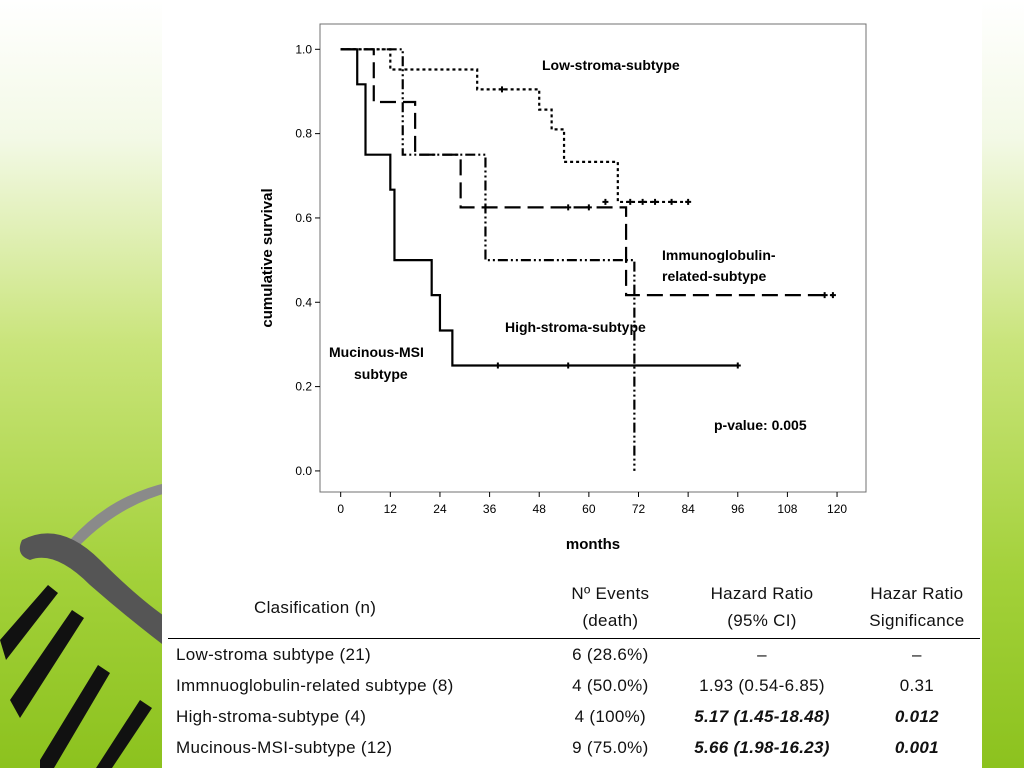 The width and height of the screenshot is (1024, 768). What do you see at coordinates (359, 608) in the screenshot?
I see `header-clasification: Clasification (n)` at bounding box center [359, 608].